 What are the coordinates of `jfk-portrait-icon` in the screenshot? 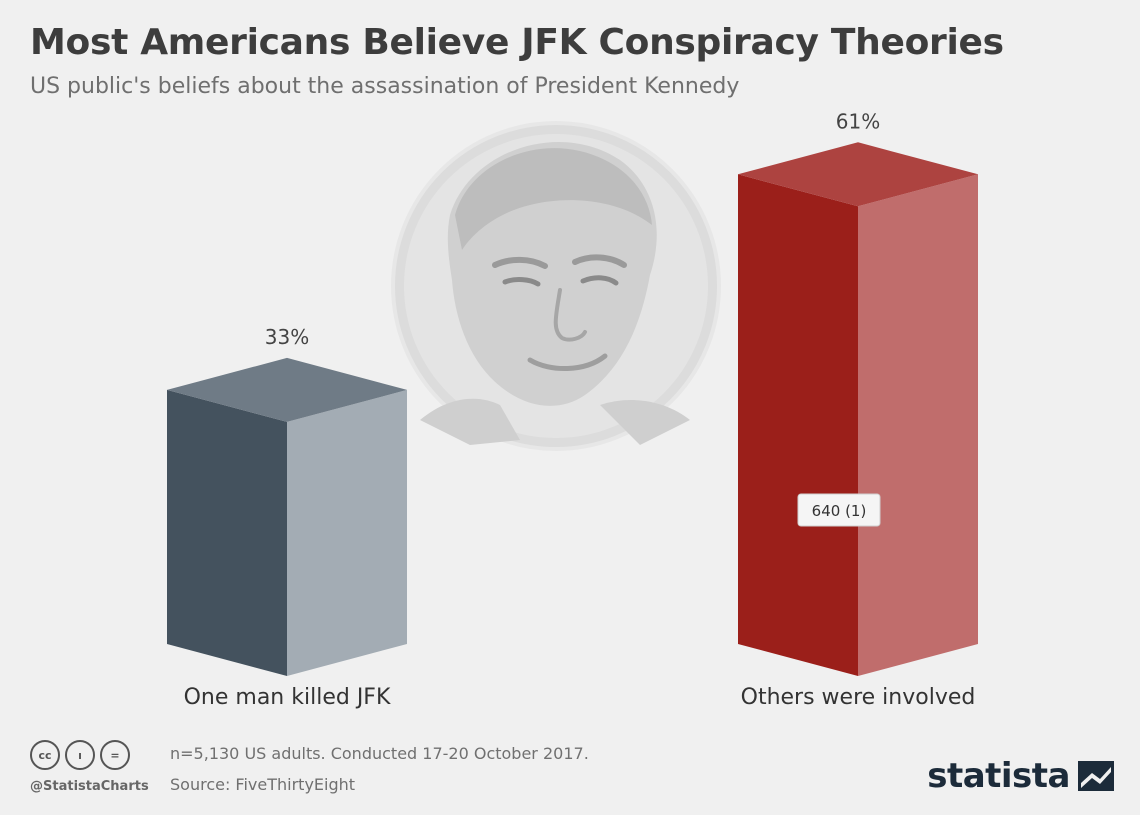 It's located at (556, 286).